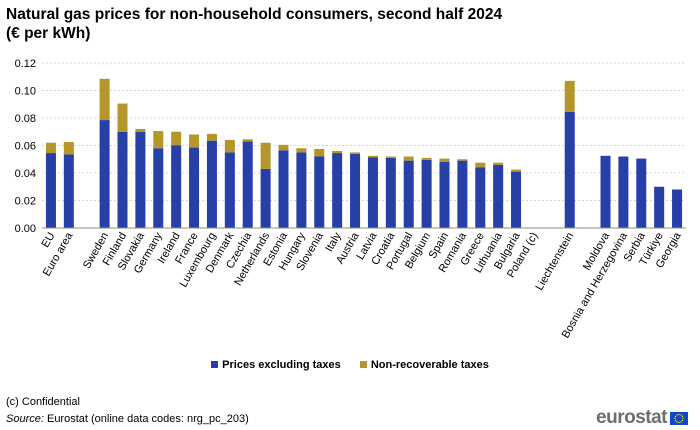 The height and width of the screenshot is (430, 700). I want to click on legend-label-tax: Non-recoverable taxes, so click(429, 365).